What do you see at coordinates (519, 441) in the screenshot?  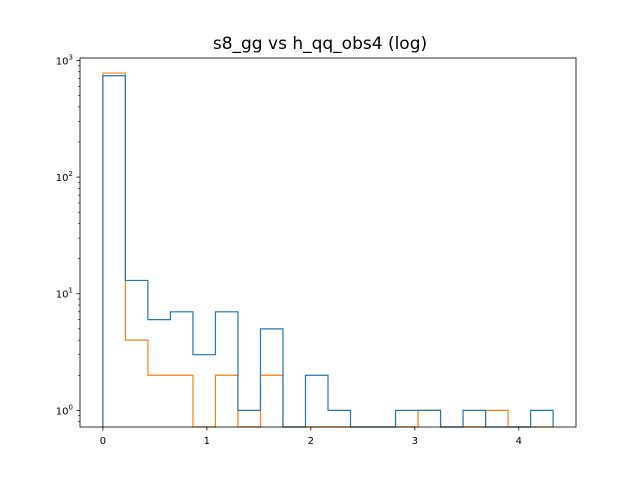 I see `x-tick-label: 4` at bounding box center [519, 441].